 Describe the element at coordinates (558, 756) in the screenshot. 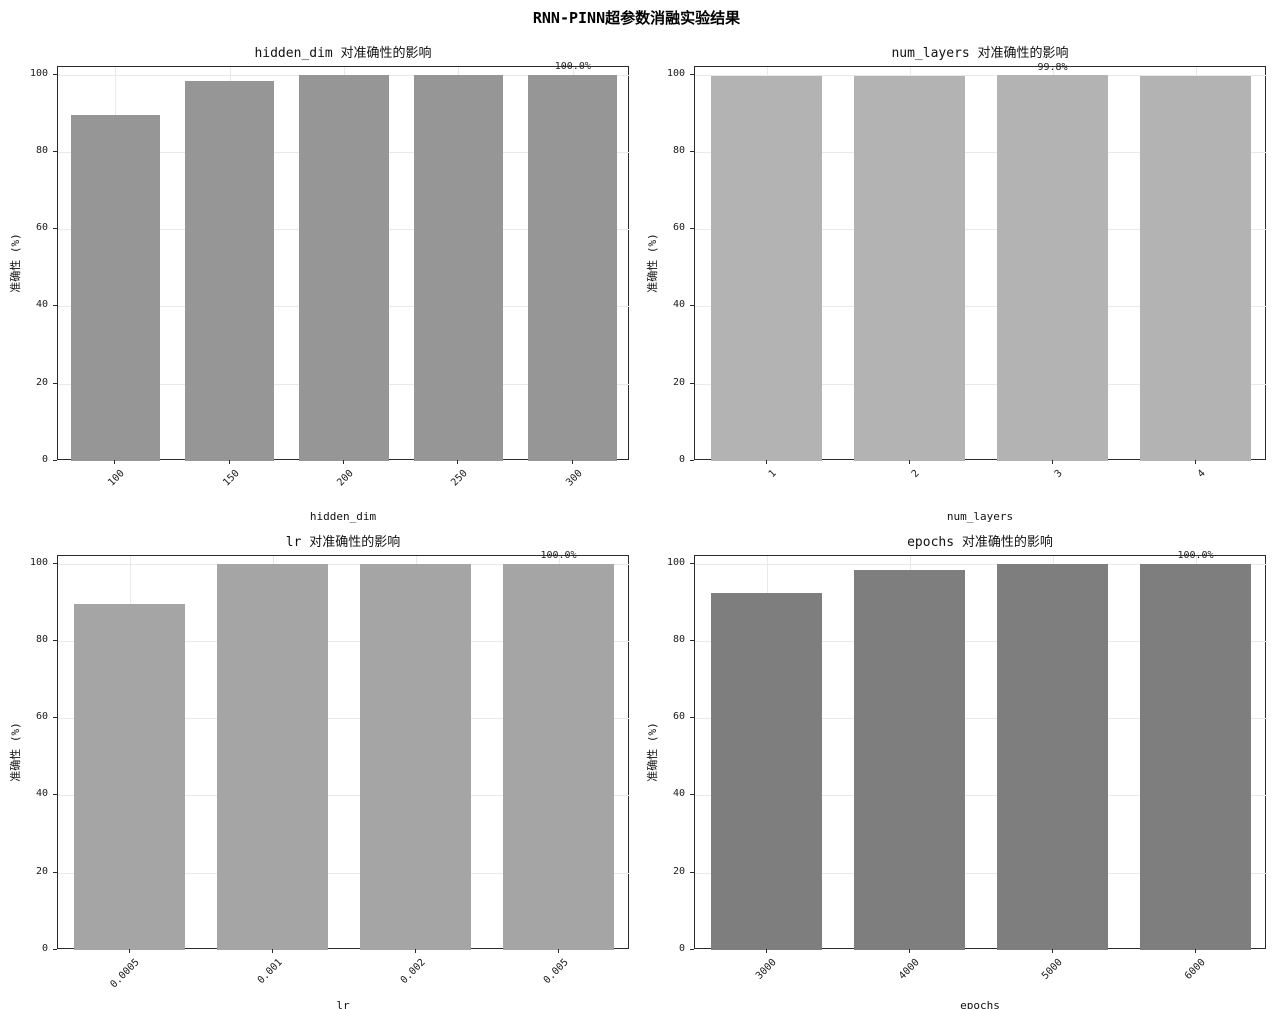

I see `bar-0.005` at that location.